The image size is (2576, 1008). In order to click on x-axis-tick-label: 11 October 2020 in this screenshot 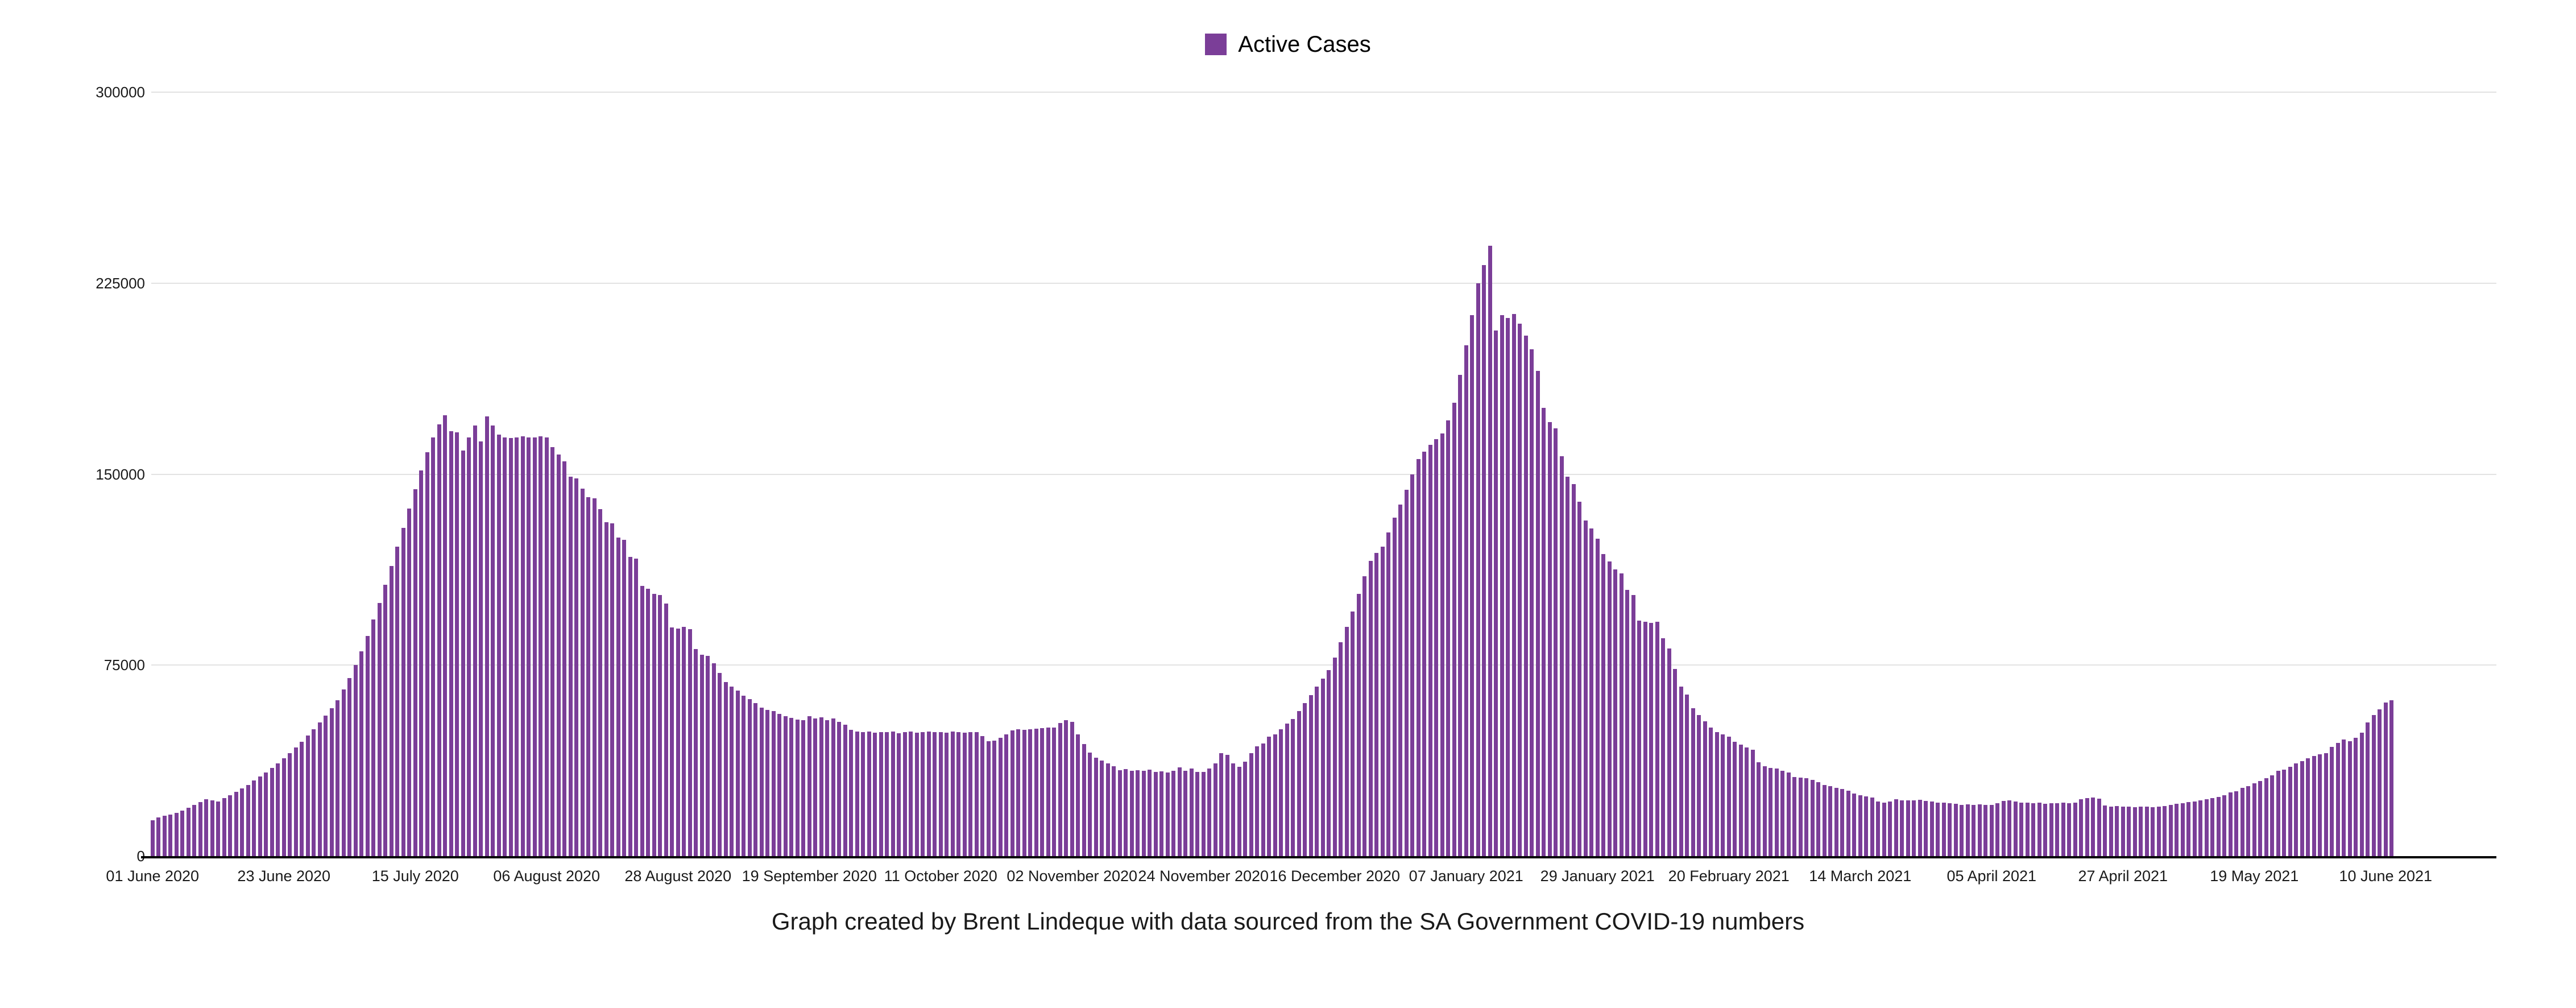, I will do `click(940, 876)`.